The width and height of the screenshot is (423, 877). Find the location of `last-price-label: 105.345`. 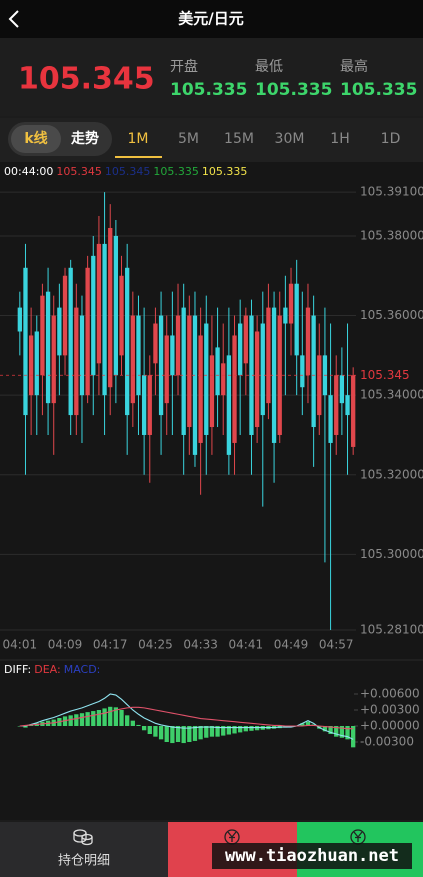

last-price-label: 105.345 is located at coordinates (385, 375).